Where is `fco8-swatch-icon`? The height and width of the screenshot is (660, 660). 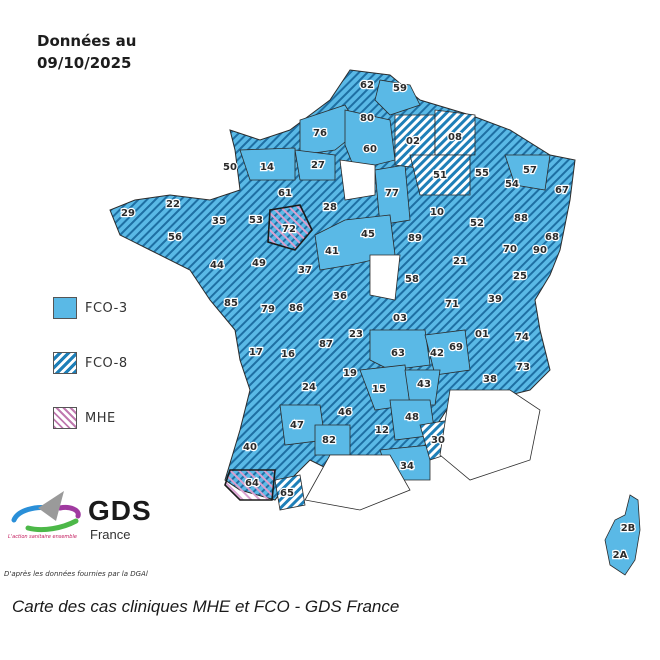 fco8-swatch-icon is located at coordinates (65, 363).